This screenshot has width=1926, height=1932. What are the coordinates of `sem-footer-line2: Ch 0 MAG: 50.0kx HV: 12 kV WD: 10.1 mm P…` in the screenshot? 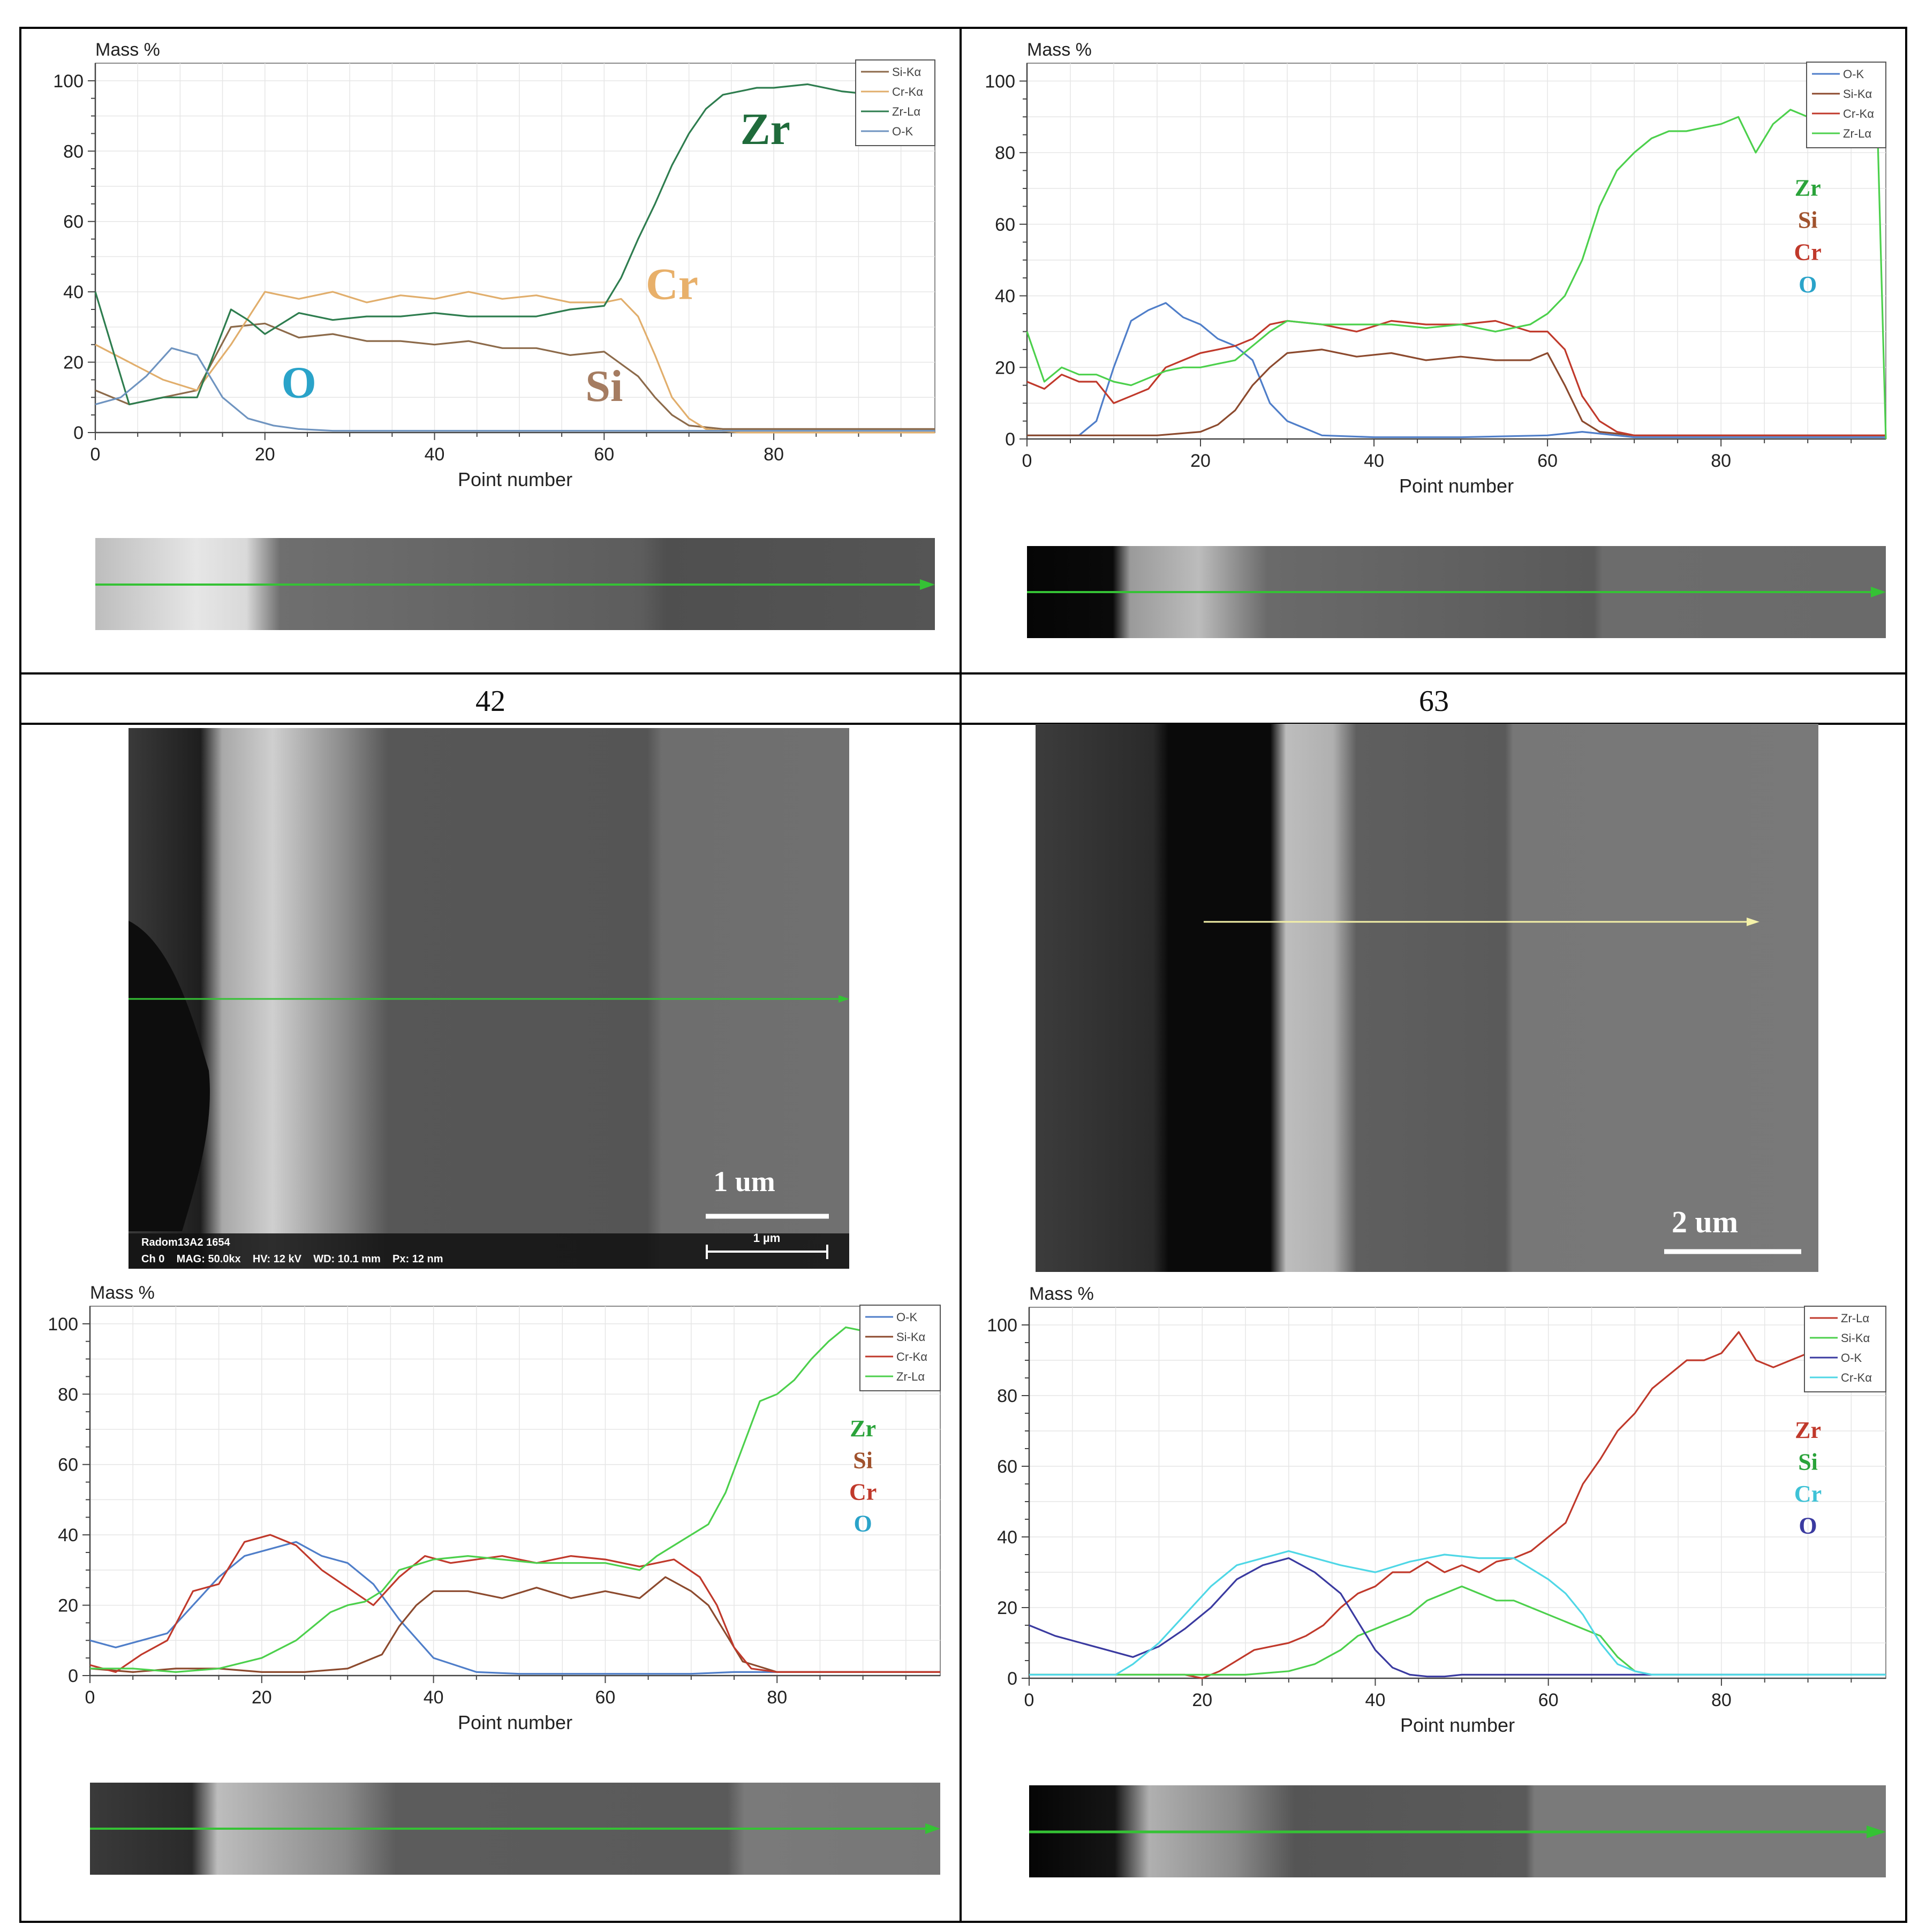 It's located at (292, 1259).